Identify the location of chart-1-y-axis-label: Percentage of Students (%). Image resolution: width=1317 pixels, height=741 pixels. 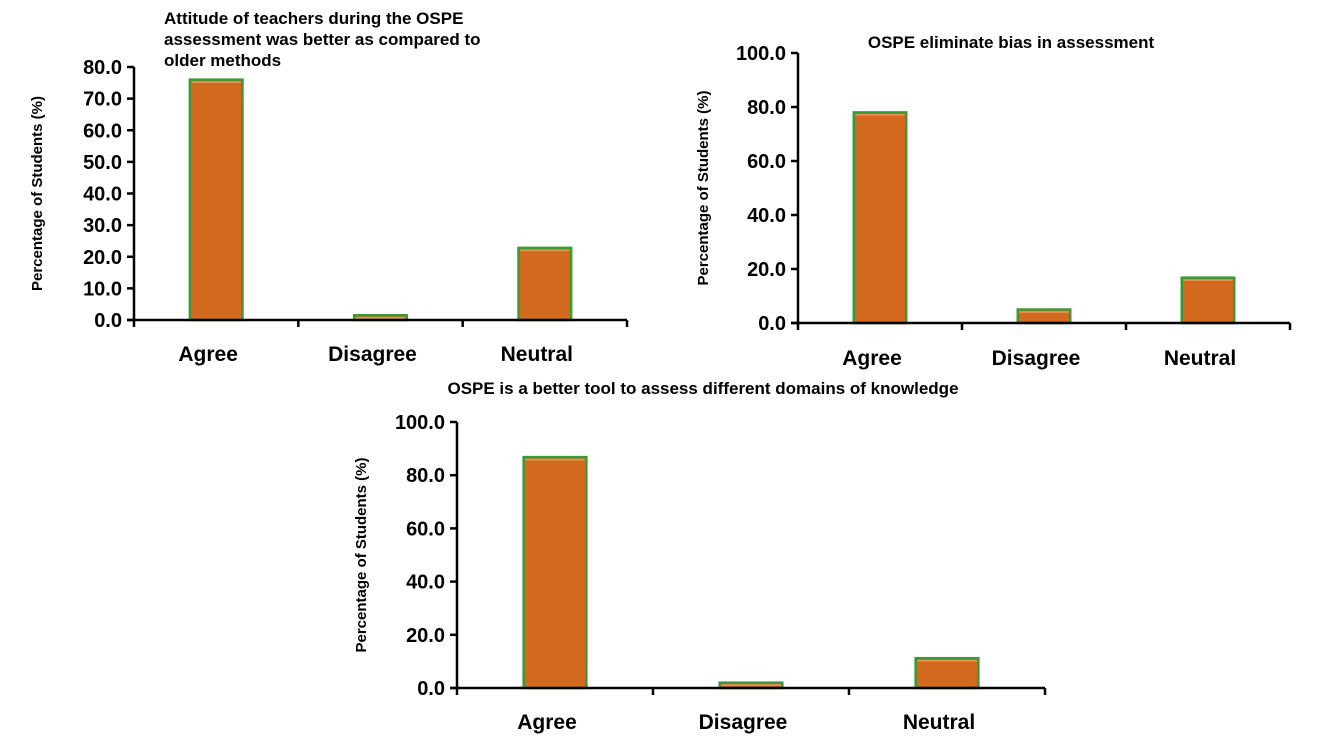
(37, 193).